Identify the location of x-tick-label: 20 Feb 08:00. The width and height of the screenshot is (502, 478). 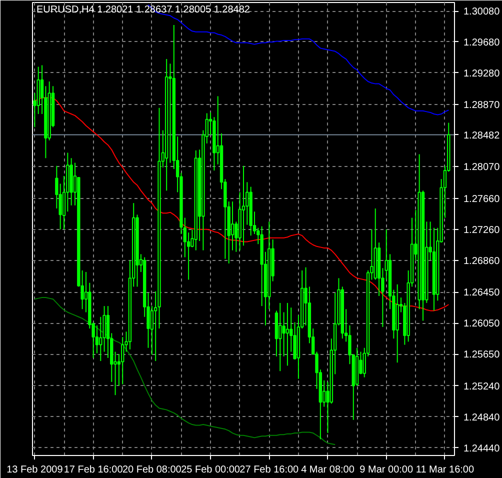
(152, 470).